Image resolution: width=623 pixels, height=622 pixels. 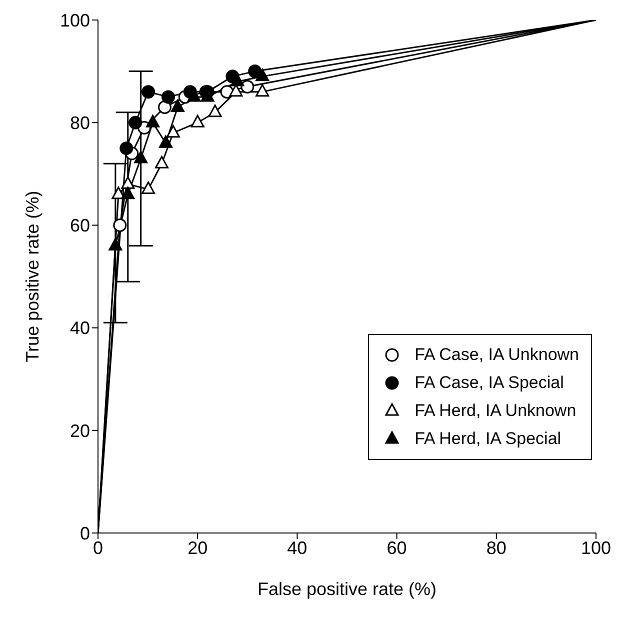 I want to click on y-tick-label: 0, so click(x=85, y=533).